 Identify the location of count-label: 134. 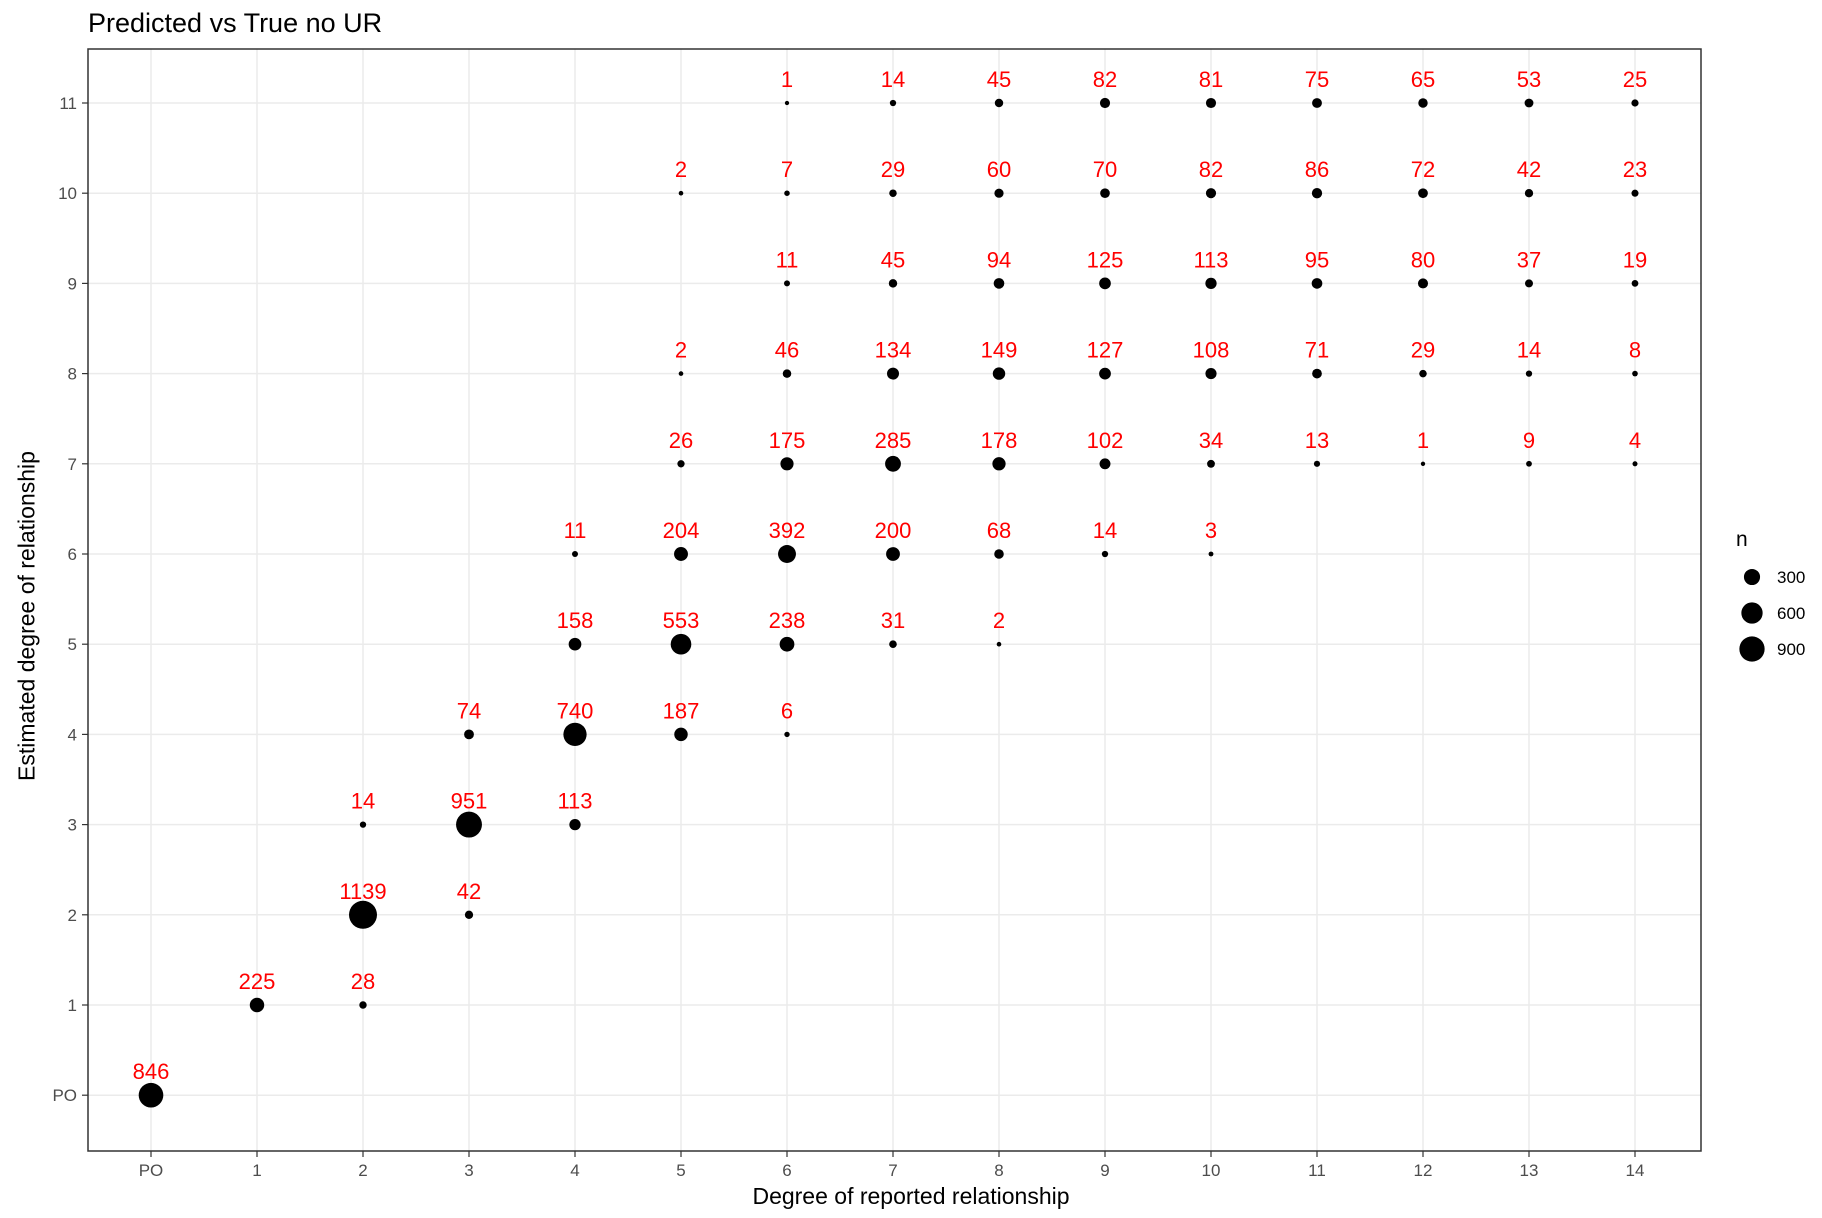
(893, 350).